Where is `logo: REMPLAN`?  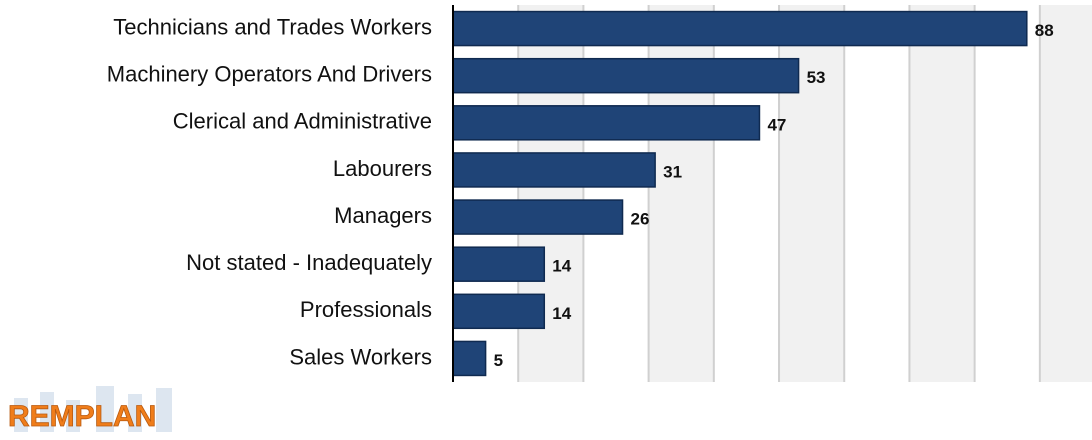 logo: REMPLAN is located at coordinates (90, 409).